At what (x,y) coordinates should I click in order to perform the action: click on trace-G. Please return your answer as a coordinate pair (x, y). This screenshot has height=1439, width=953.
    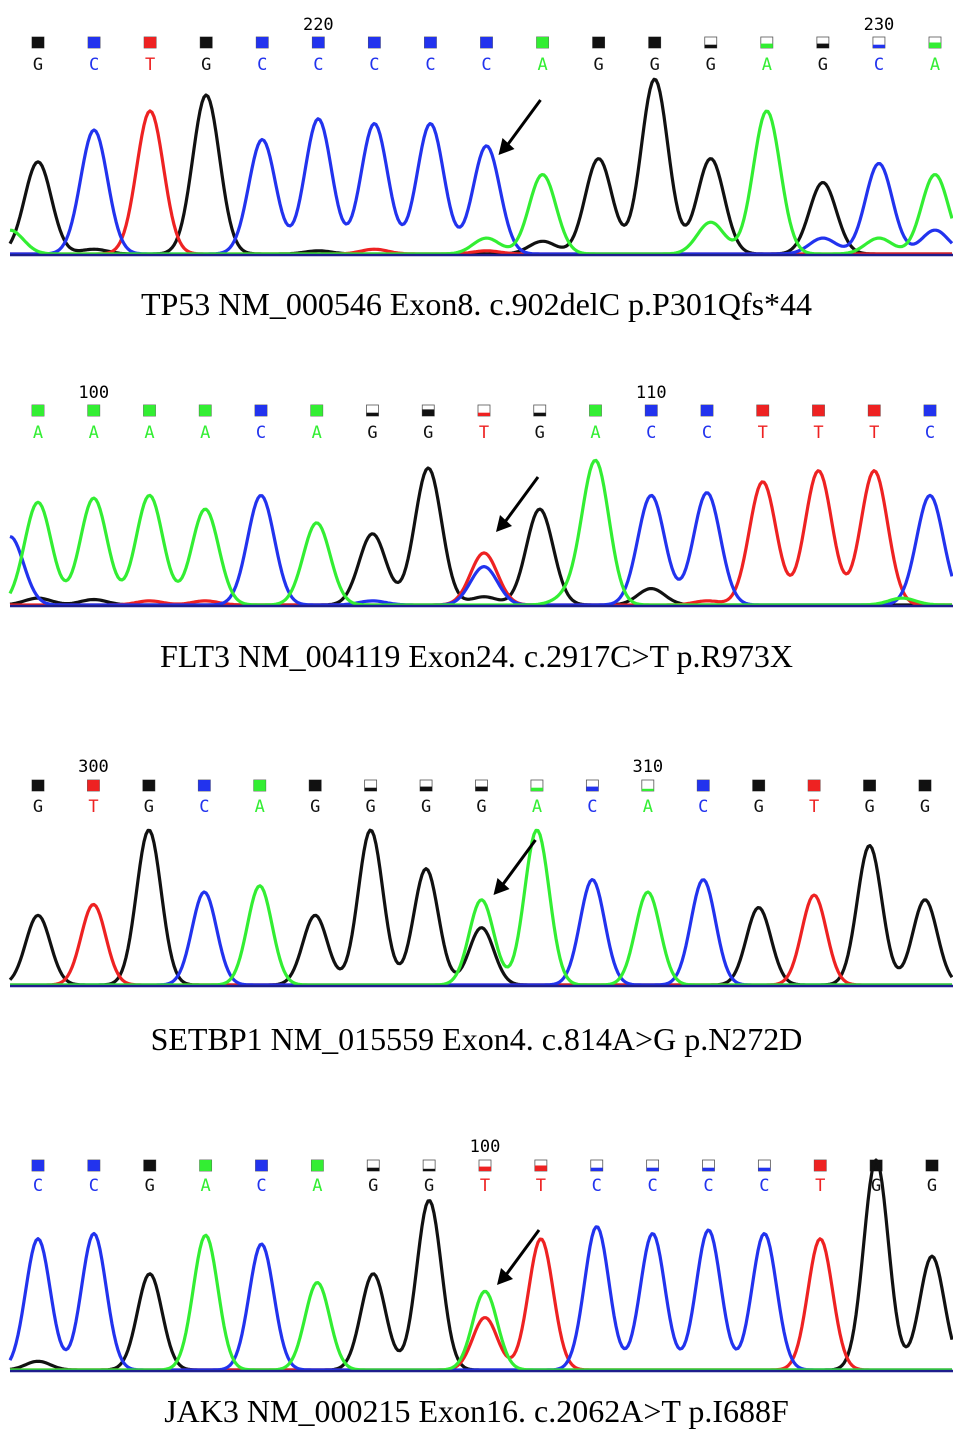
    Looking at the image, I should click on (480, 907).